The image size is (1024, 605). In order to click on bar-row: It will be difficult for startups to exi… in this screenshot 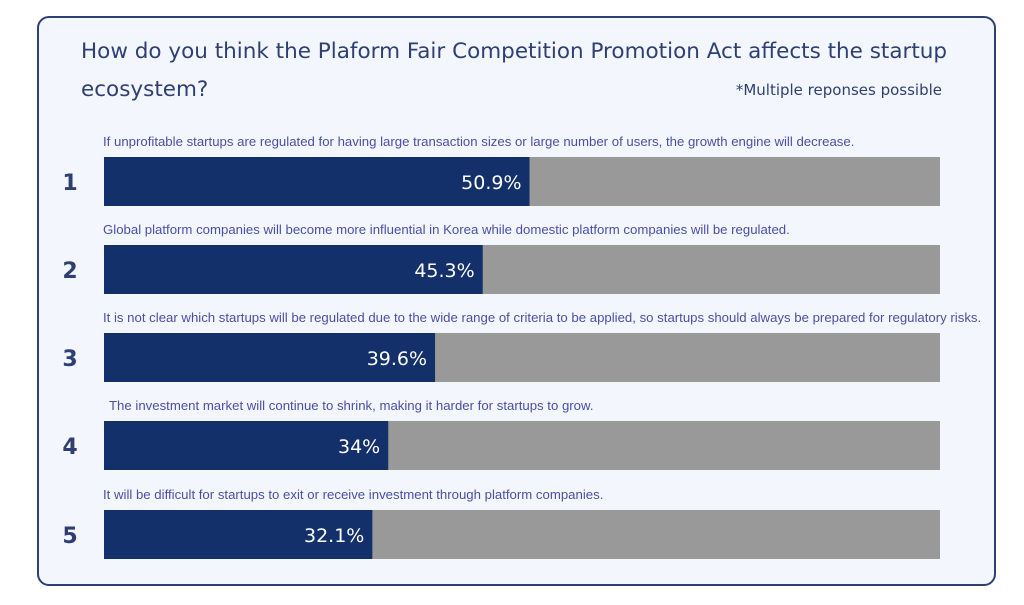, I will do `click(501, 523)`.